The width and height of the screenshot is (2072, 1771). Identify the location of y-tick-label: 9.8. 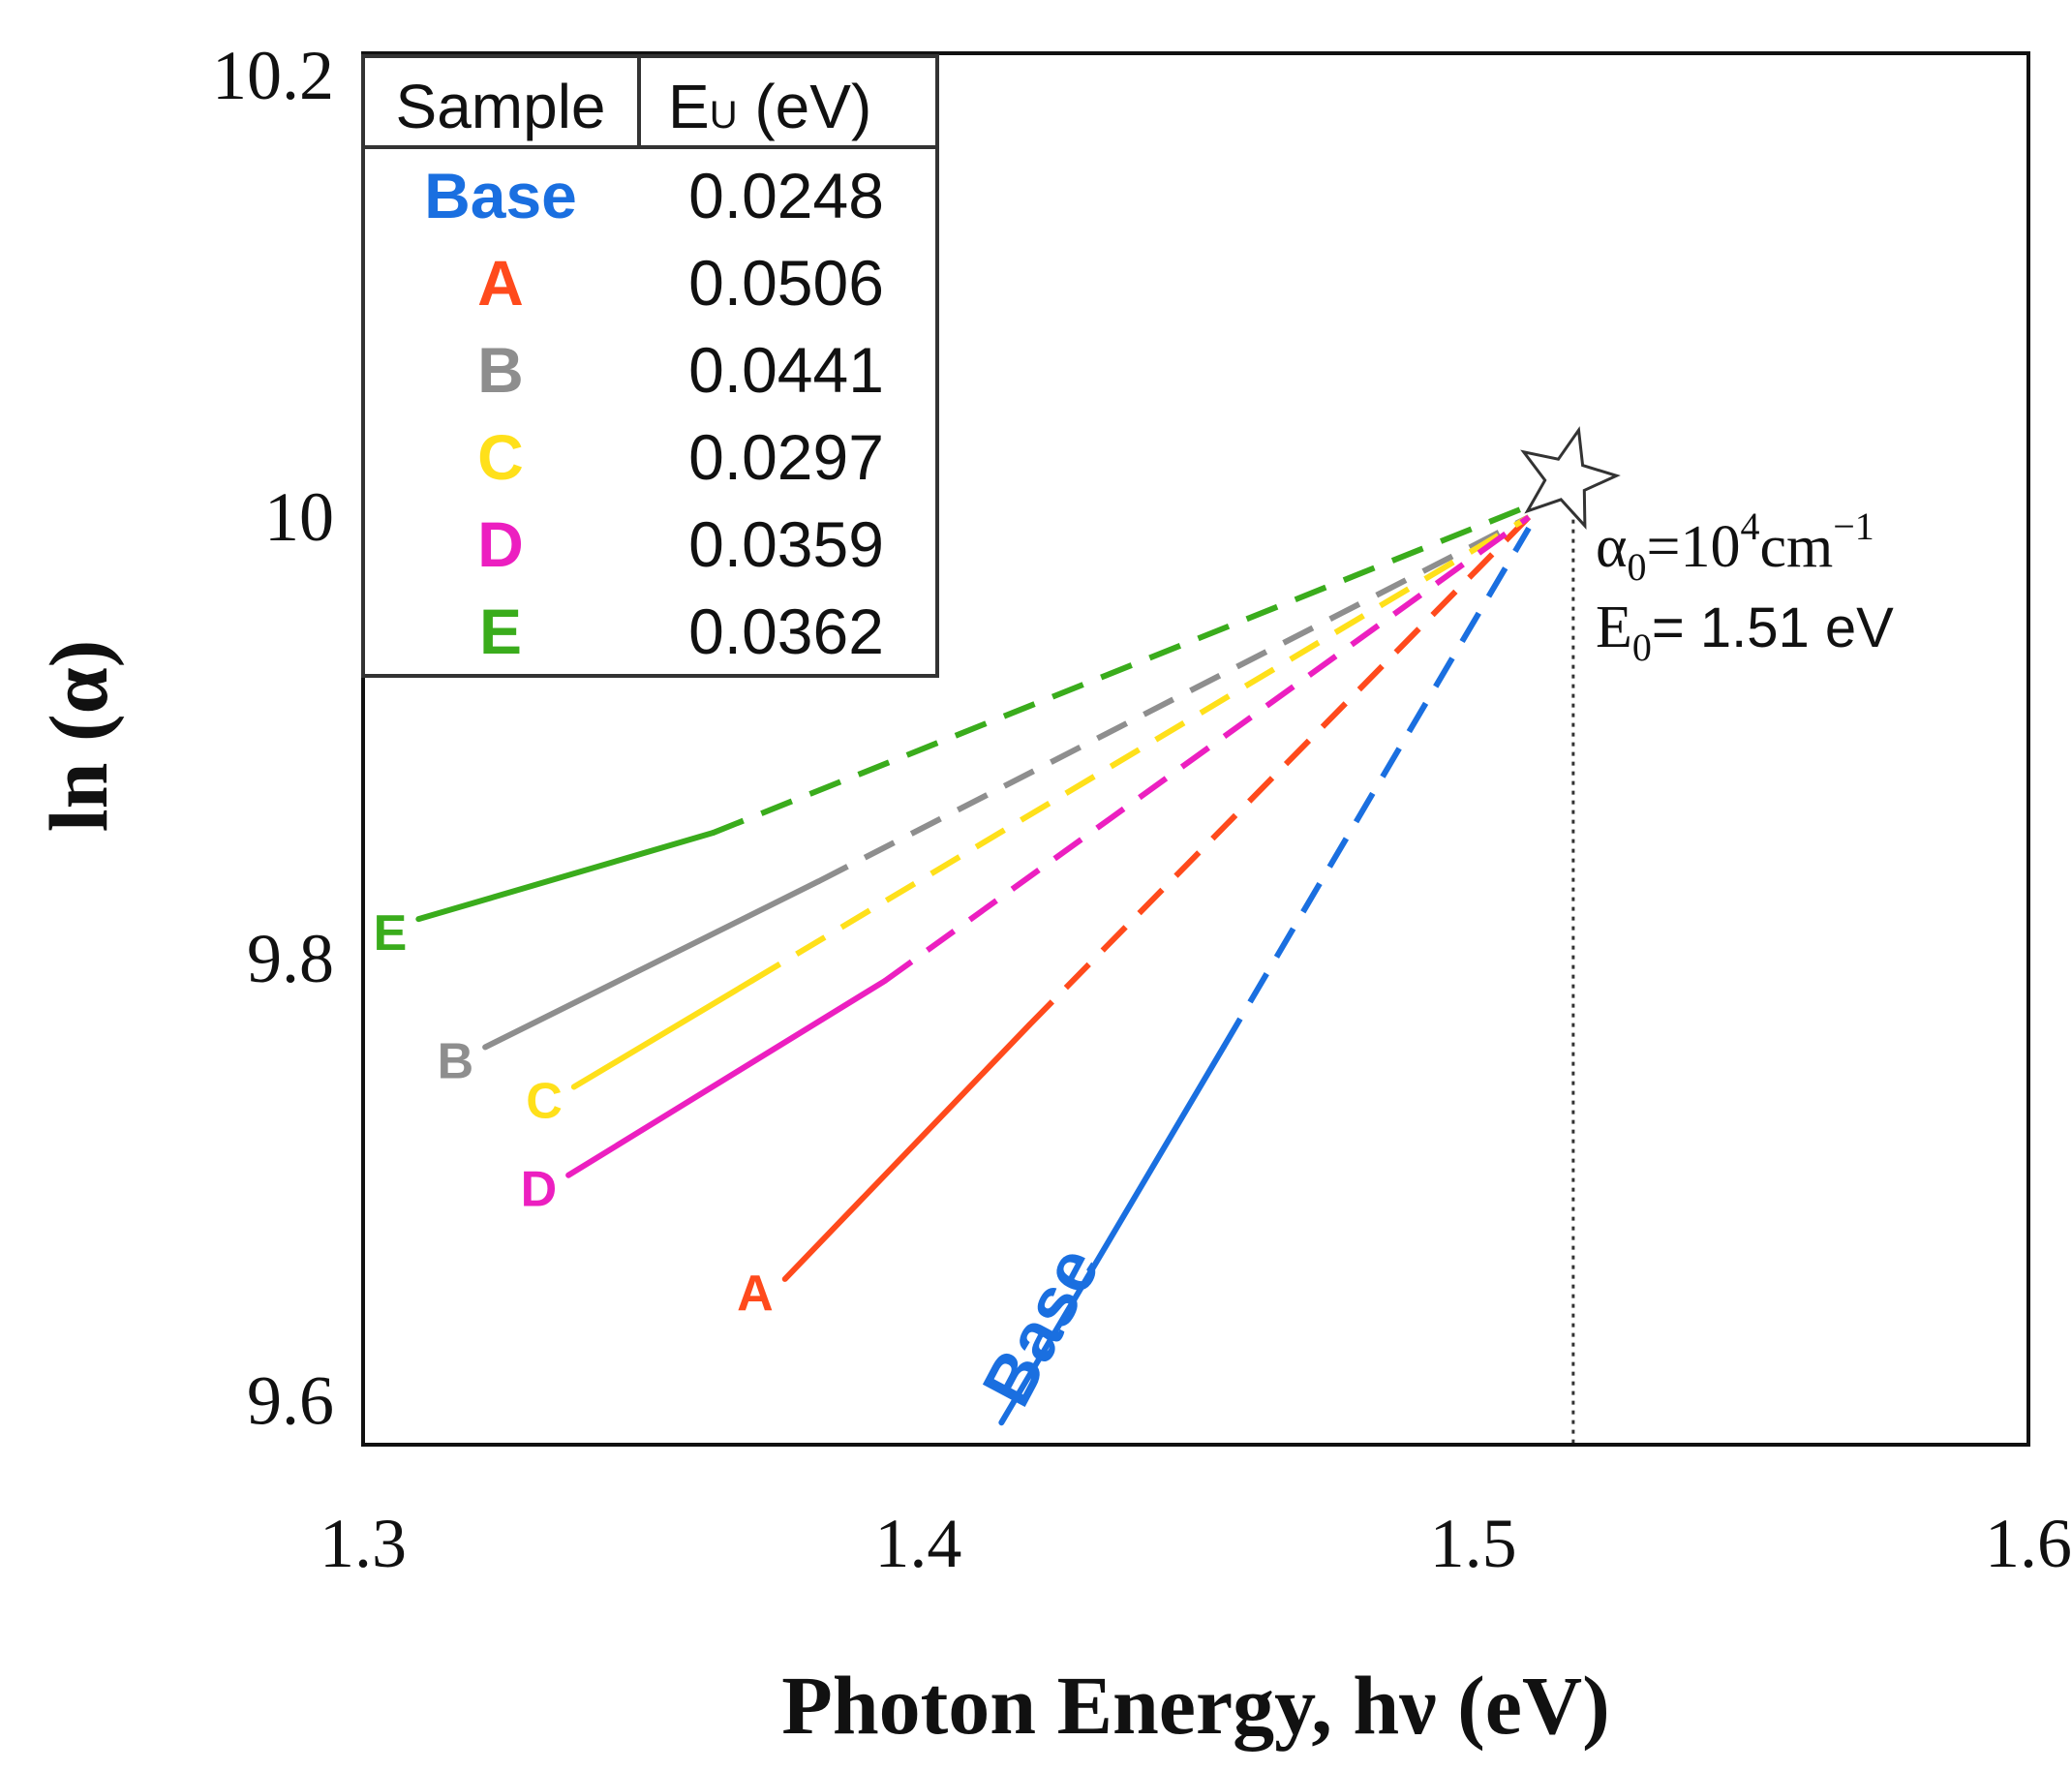
(290, 958).